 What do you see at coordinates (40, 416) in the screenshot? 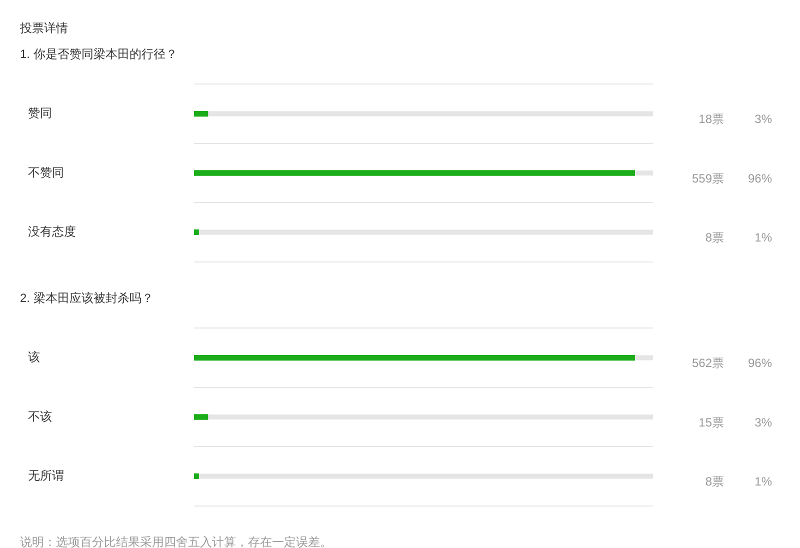
I see `y-tick-label: 不该` at bounding box center [40, 416].